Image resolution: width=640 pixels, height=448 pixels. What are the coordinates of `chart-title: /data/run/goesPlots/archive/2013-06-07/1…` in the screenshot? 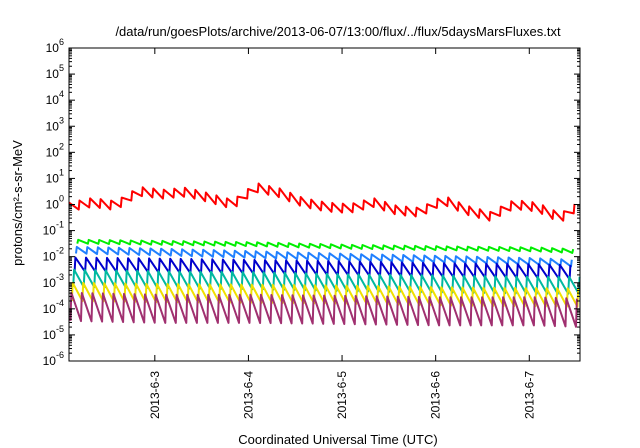 It's located at (338, 31).